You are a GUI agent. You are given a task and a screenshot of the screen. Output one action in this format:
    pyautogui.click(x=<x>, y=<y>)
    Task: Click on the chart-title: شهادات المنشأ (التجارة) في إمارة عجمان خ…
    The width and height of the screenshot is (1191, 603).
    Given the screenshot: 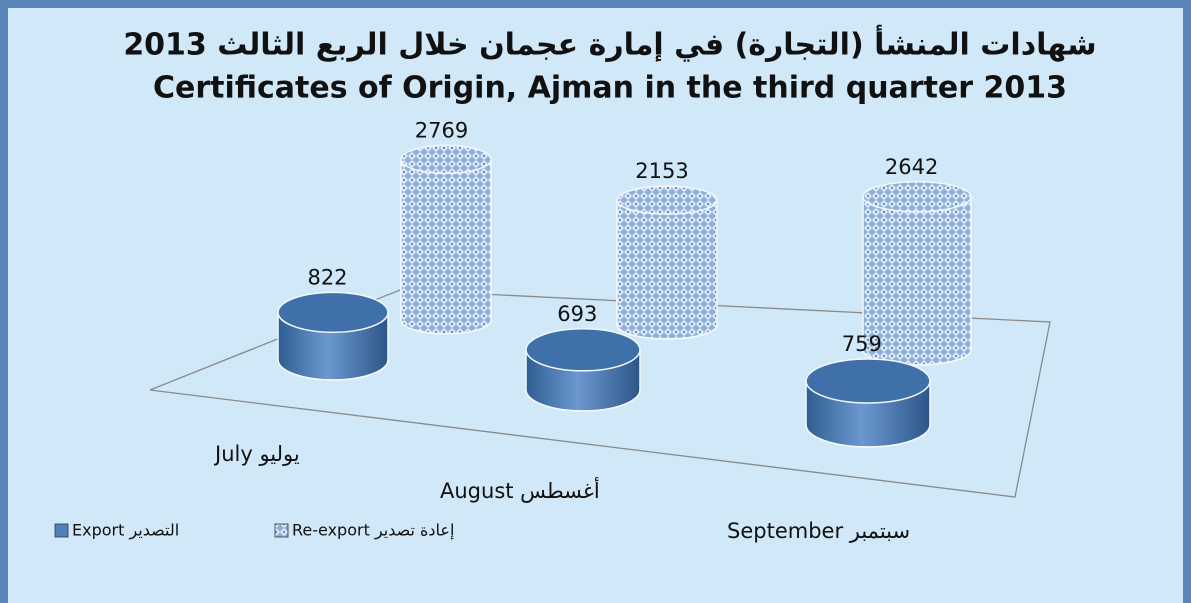 What is the action you would take?
    pyautogui.click(x=609, y=44)
    